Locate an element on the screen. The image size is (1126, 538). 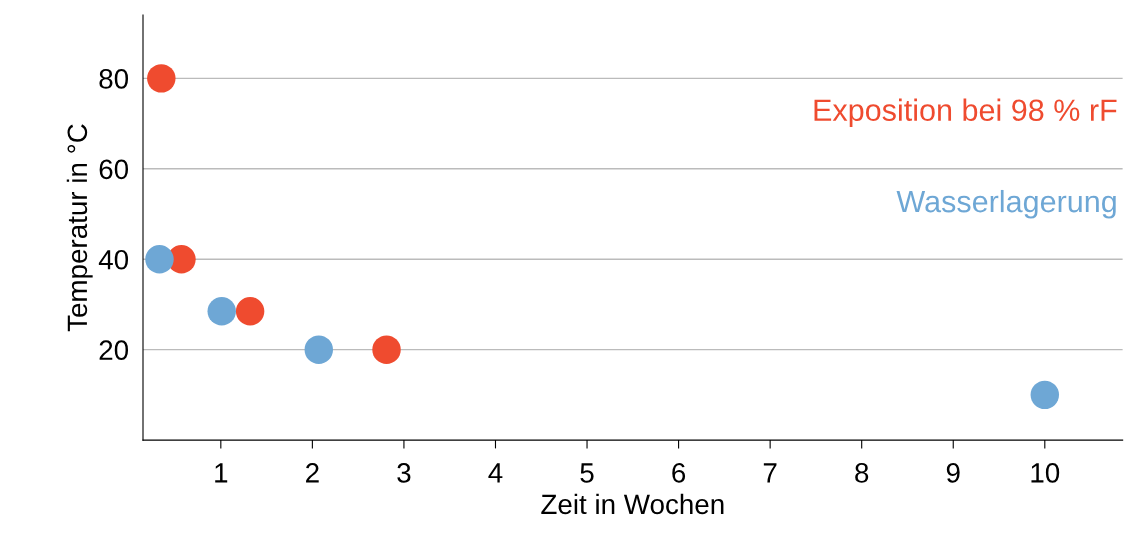
x-tick-label: 6 is located at coordinates (679, 473).